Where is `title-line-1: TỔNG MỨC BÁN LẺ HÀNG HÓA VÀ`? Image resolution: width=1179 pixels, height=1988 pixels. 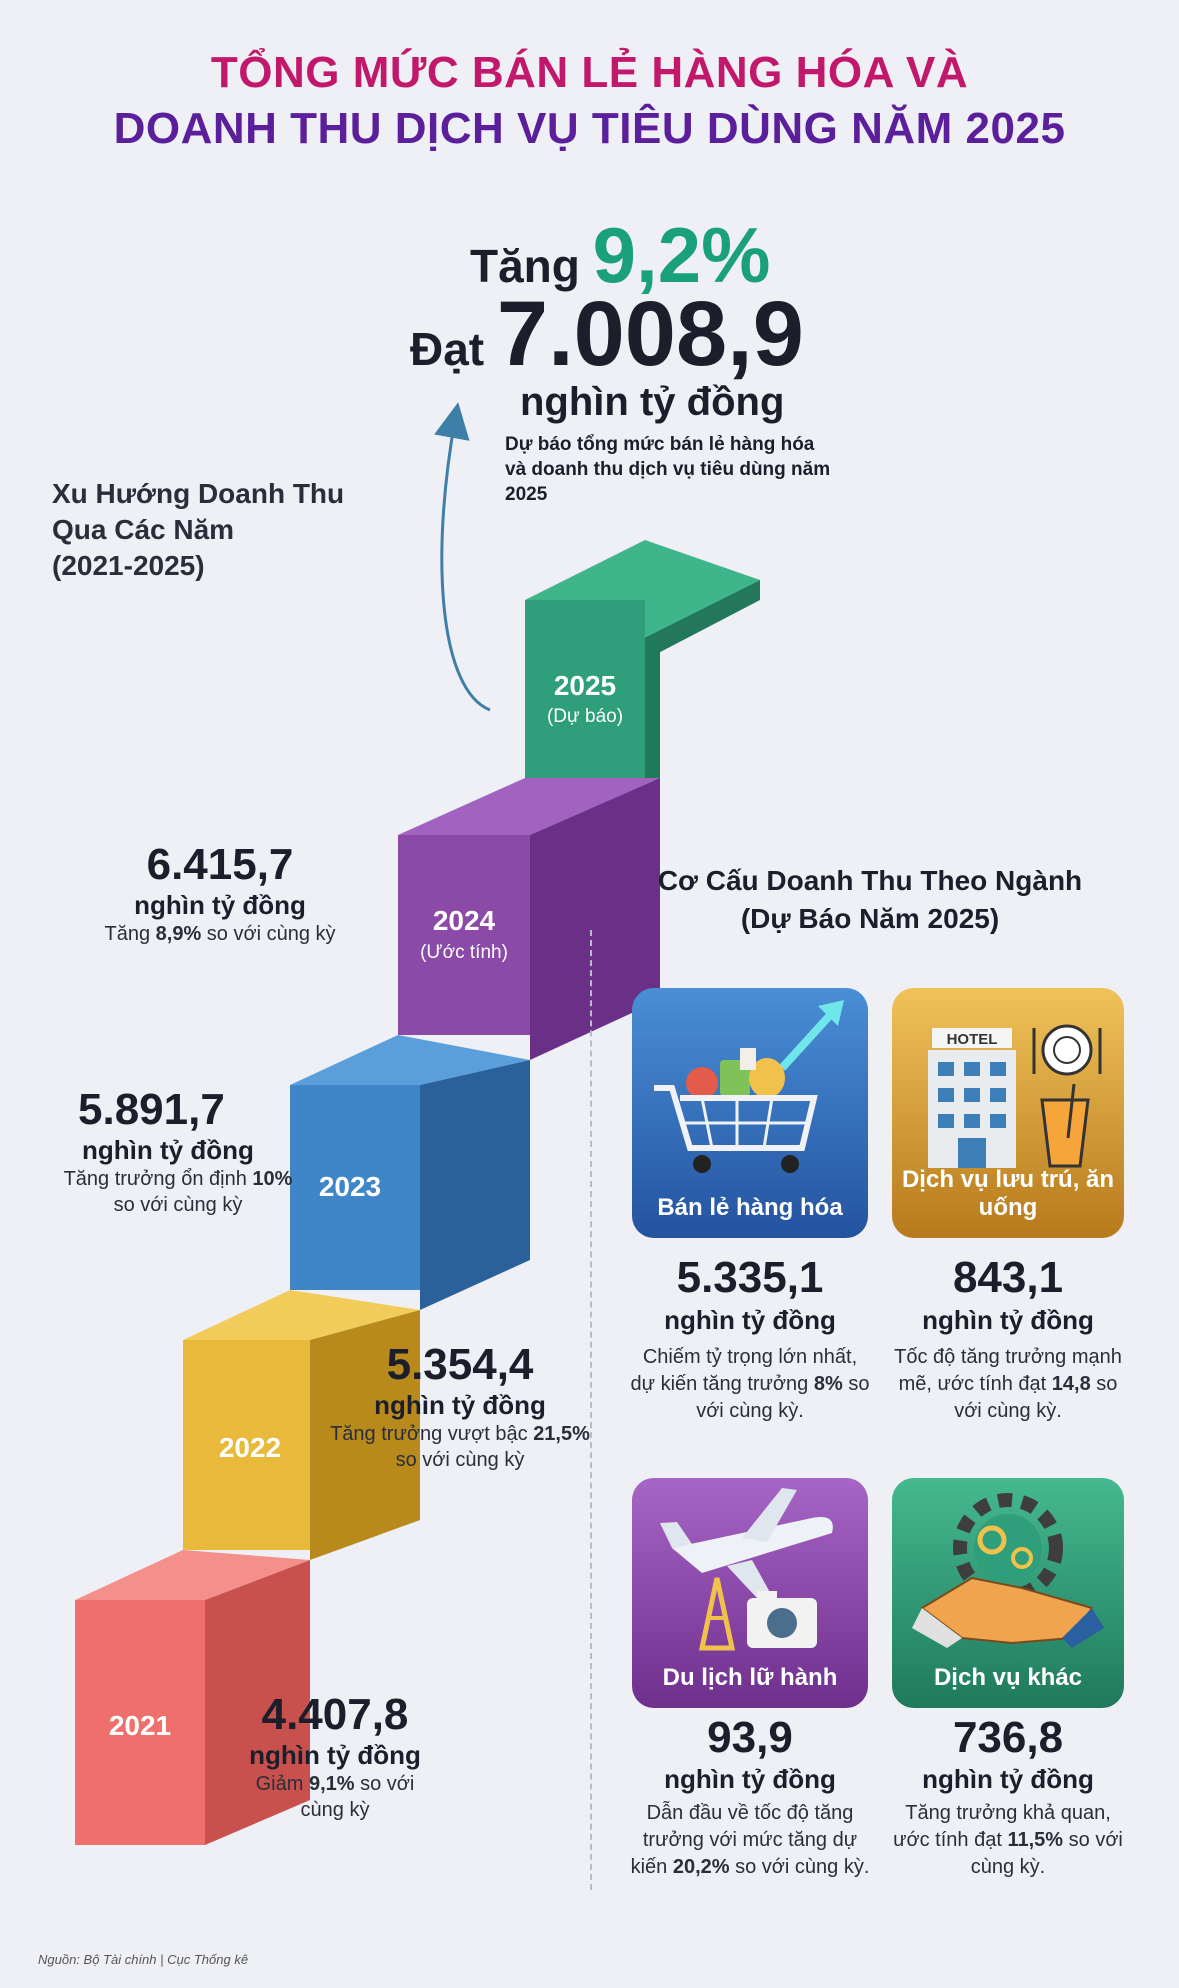 title-line-1: TỔNG MỨC BÁN LẺ HÀNG HÓA VÀ is located at coordinates (589, 72).